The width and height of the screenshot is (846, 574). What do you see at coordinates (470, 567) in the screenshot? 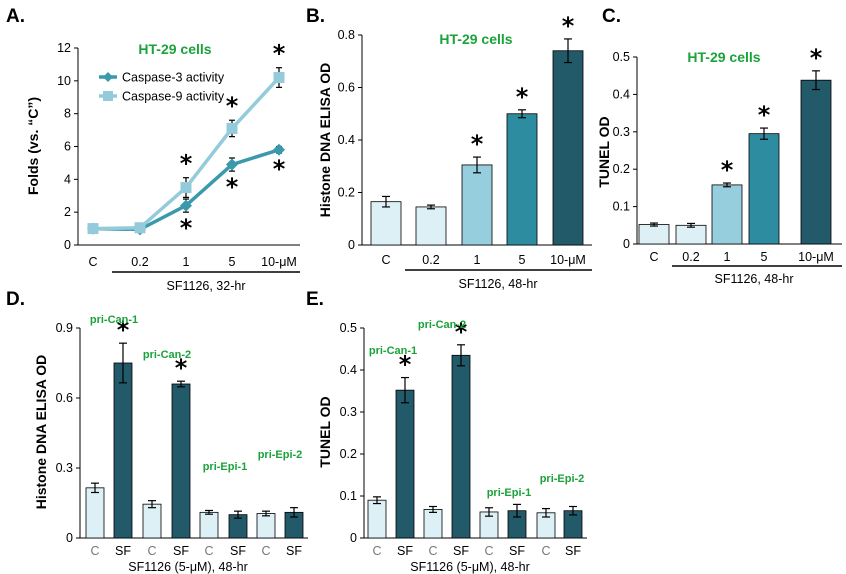
I see `x-axis-label-e: SF1126 (5-μM), 48-hr` at bounding box center [470, 567].